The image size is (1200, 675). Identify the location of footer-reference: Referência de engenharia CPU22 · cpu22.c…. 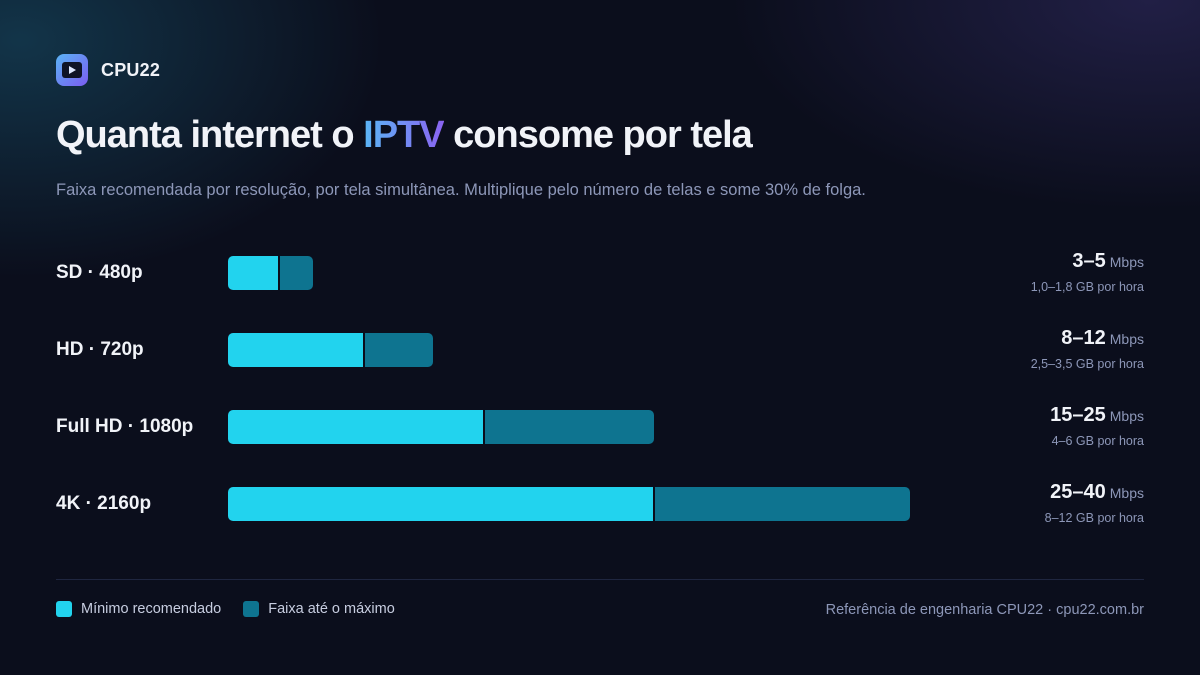
(984, 610).